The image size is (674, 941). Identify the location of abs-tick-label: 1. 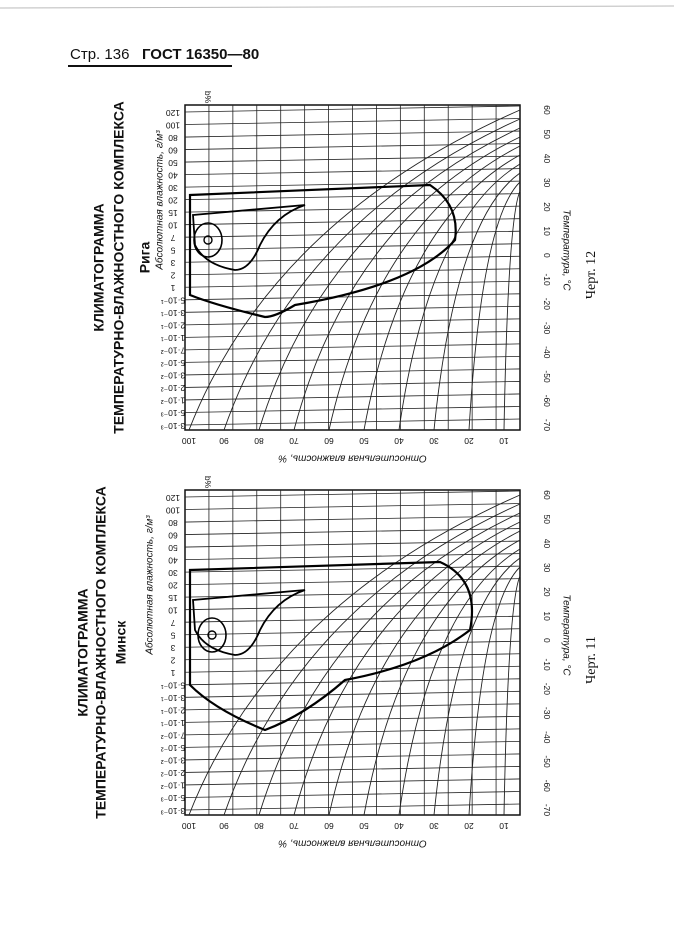
(172, 673).